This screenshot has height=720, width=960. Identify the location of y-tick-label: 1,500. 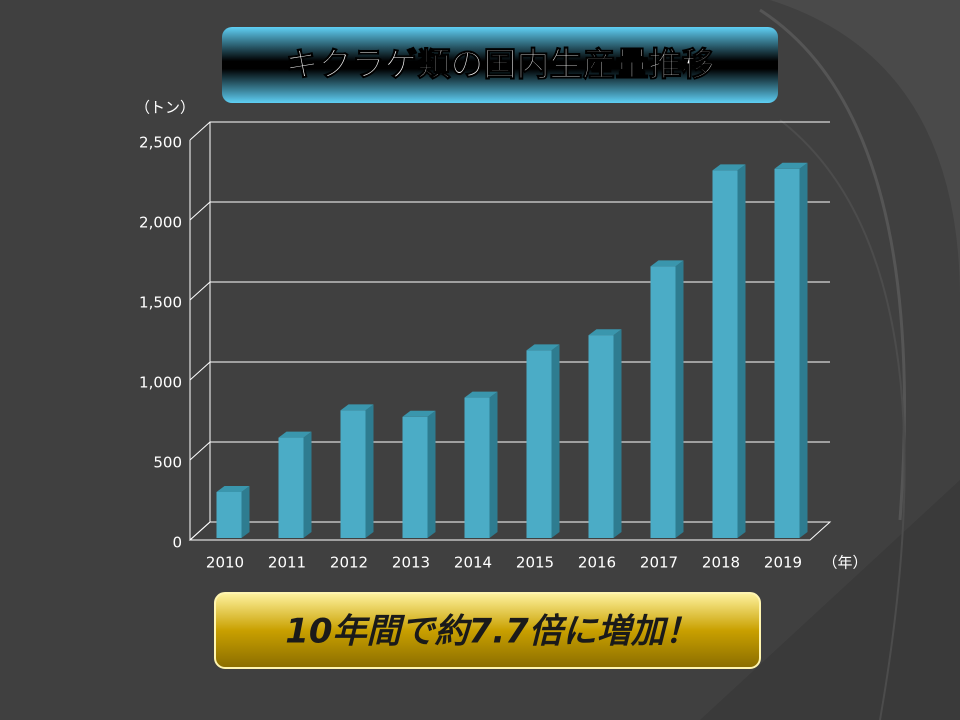
(160, 303).